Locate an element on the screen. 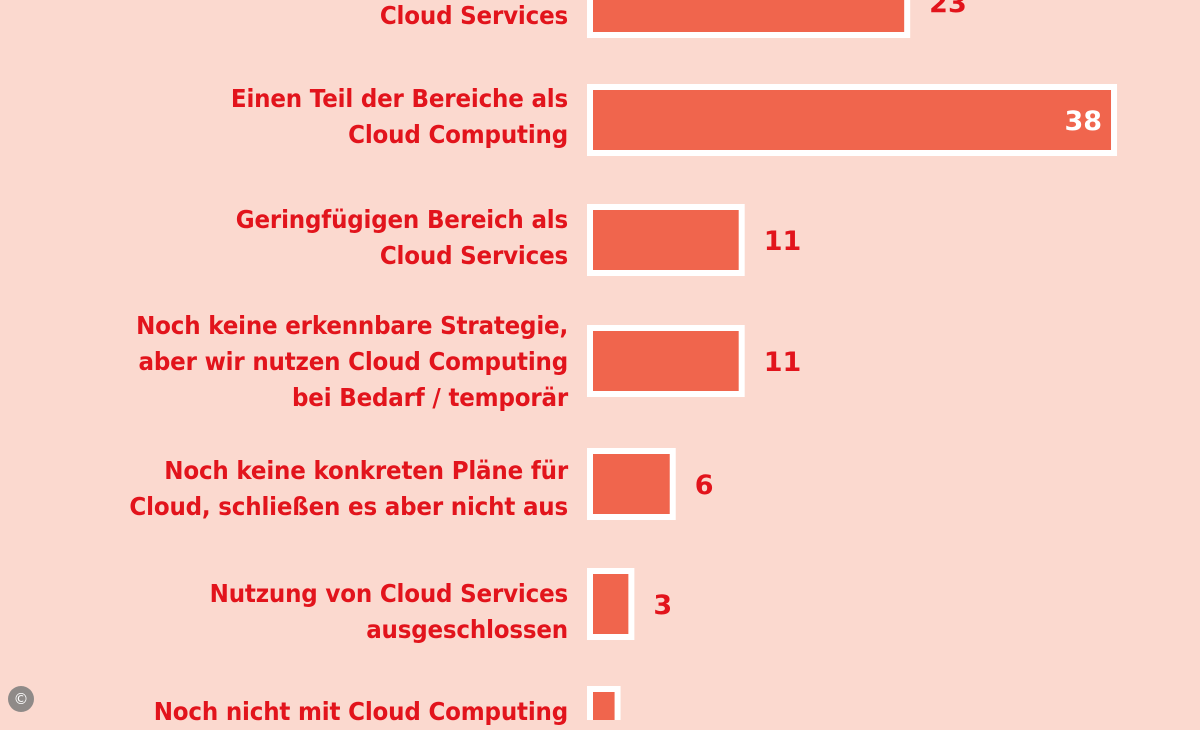 This screenshot has height=730, width=1200. category-label-line: Geringfügigen Bereich als is located at coordinates (401, 219).